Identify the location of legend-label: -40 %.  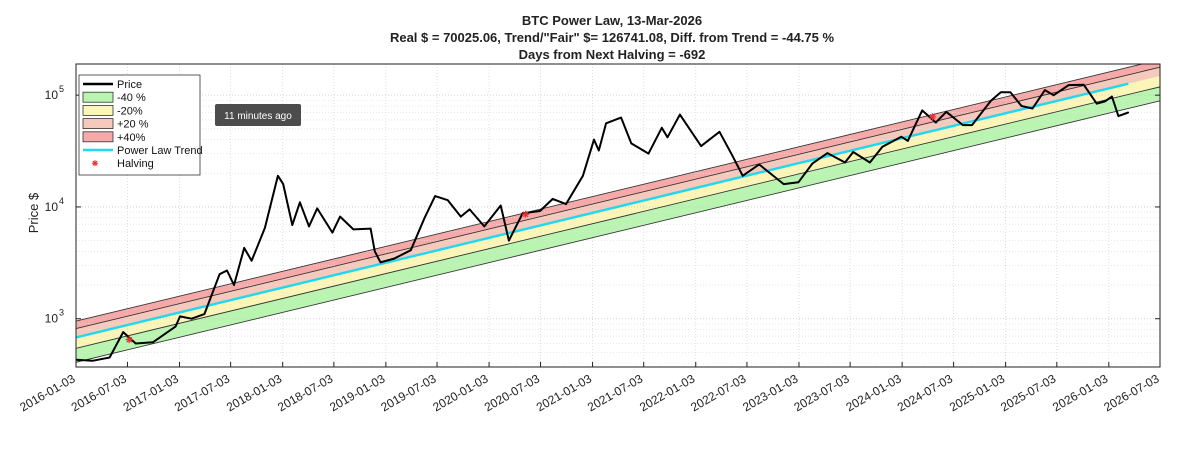
(131, 98).